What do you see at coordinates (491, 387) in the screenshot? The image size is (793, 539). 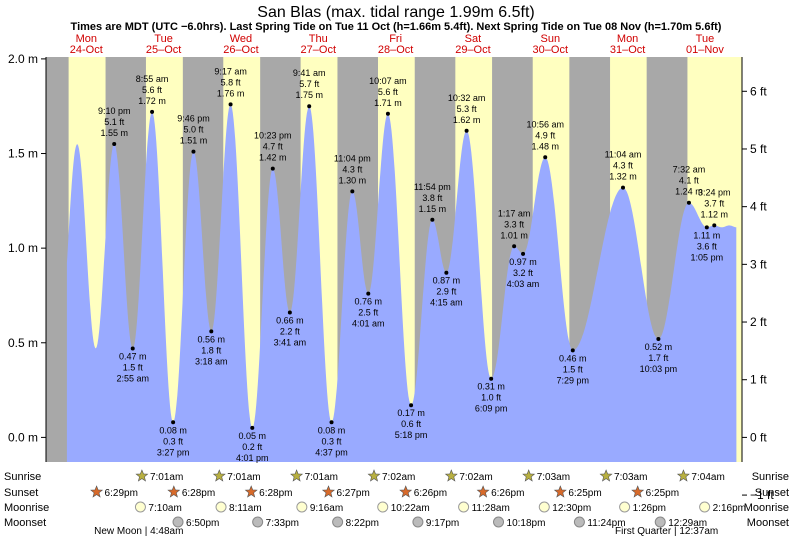 I see `tide-label-line: 0.31 m` at bounding box center [491, 387].